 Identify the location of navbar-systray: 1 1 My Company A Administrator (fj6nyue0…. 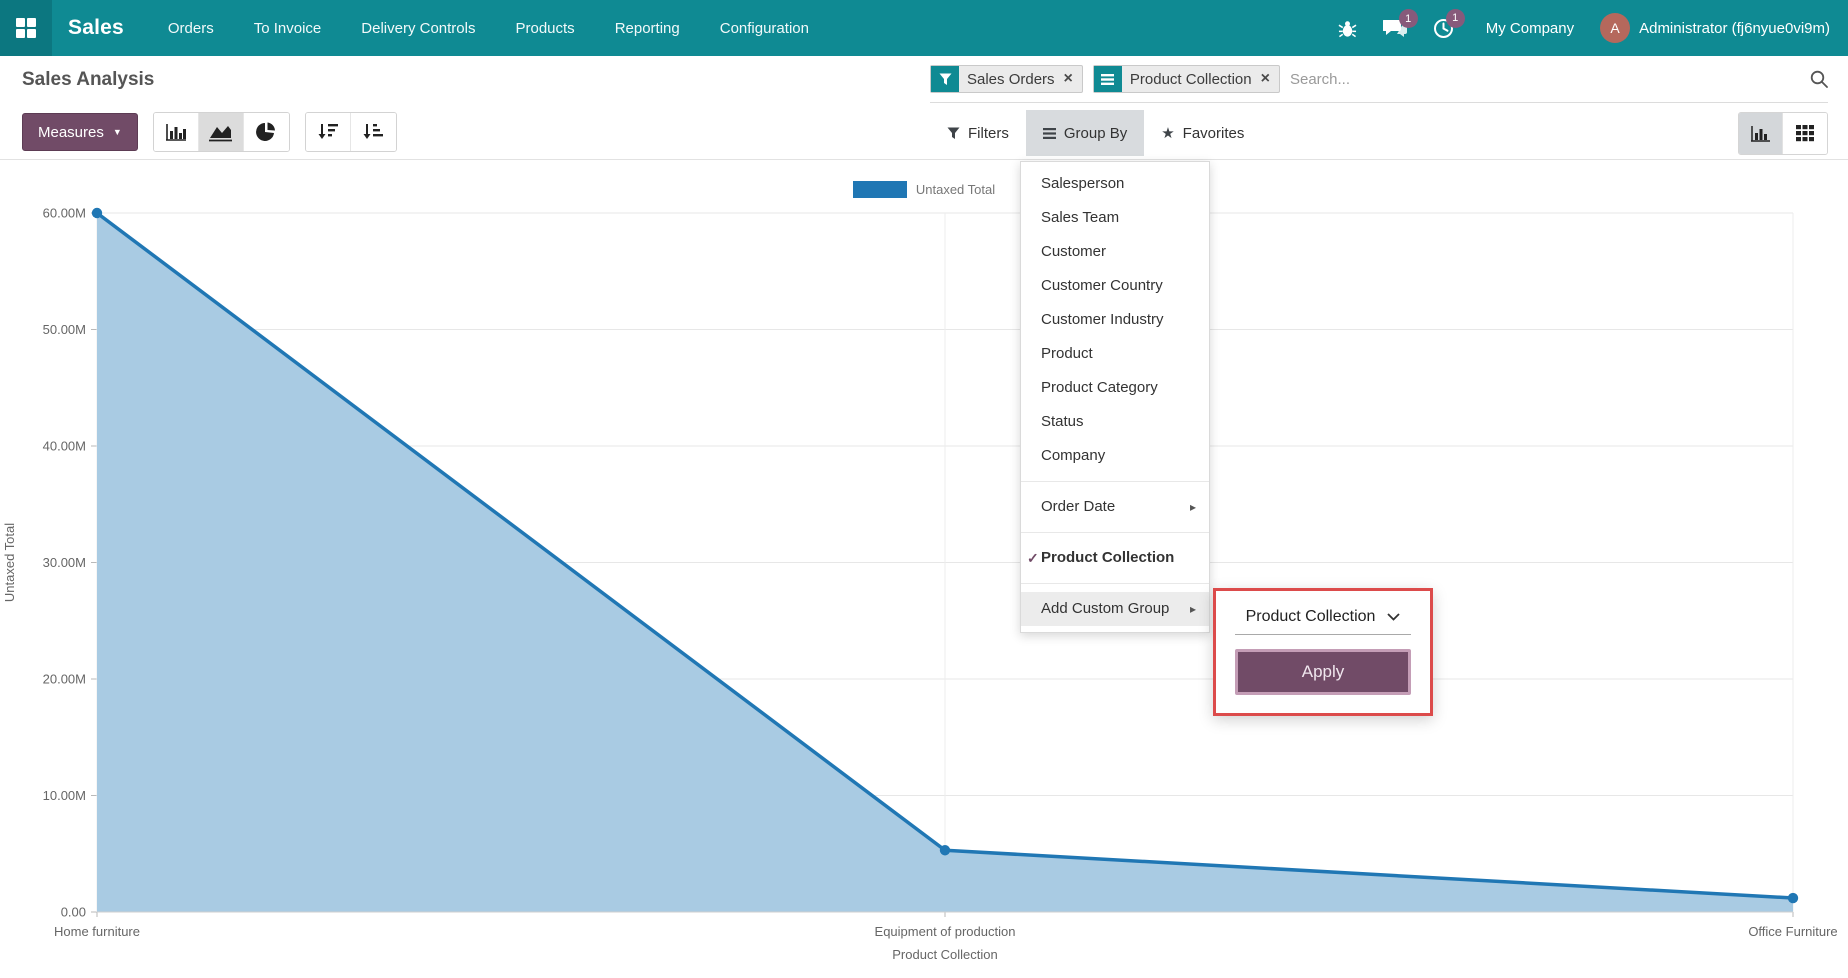
(1593, 25).